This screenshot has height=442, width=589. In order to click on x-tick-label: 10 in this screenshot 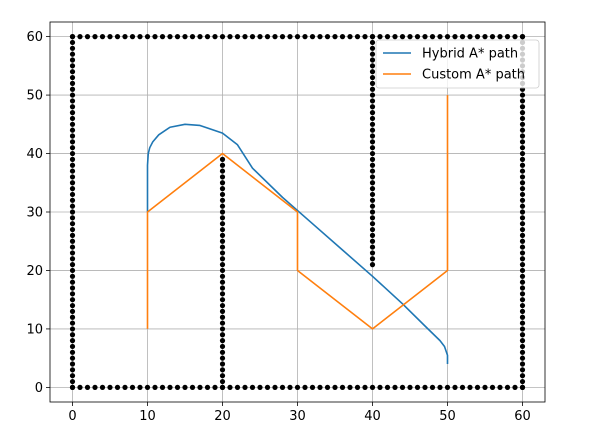, I will do `click(147, 416)`.